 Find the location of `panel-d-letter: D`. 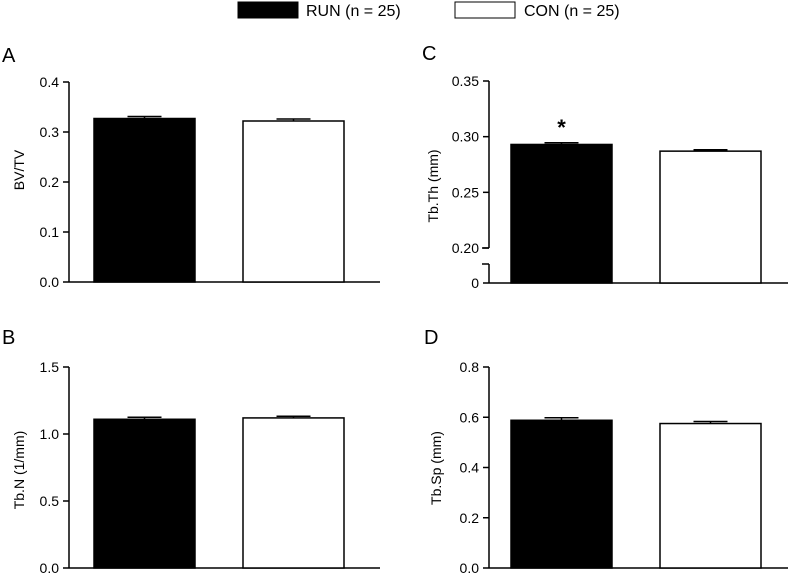

panel-d-letter: D is located at coordinates (431, 338).